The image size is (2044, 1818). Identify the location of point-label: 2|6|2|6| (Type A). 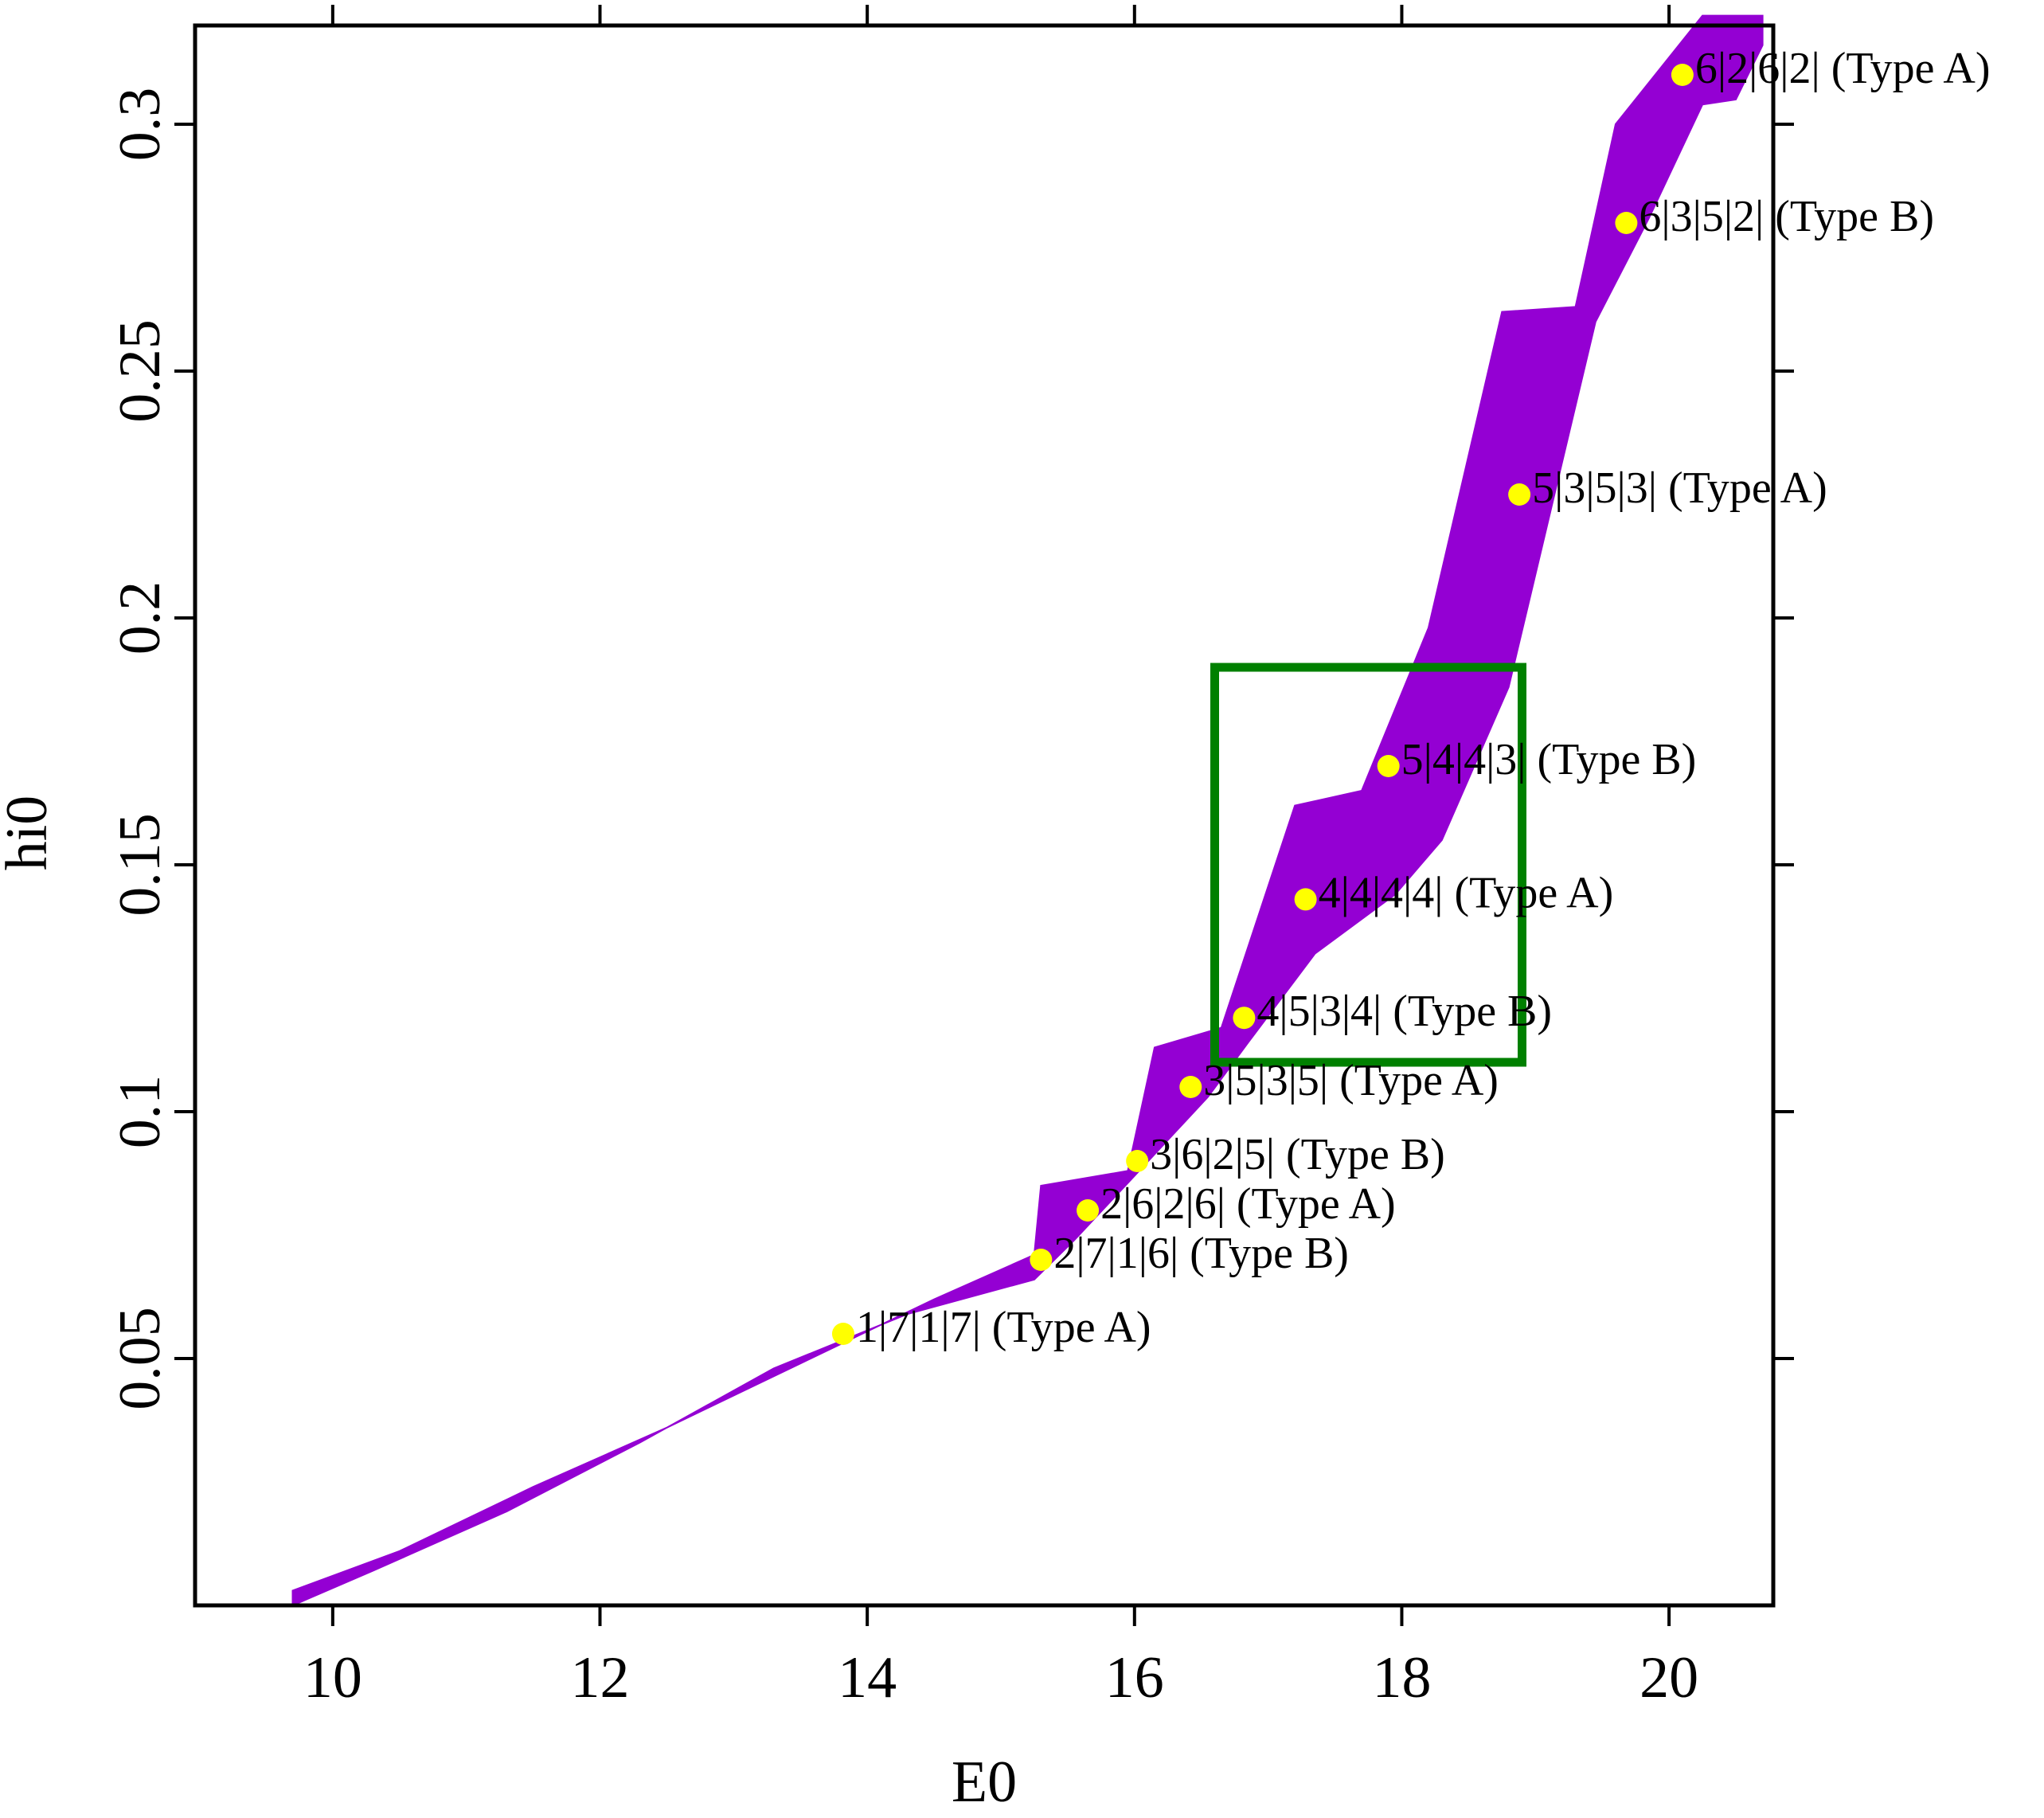
(1248, 1204).